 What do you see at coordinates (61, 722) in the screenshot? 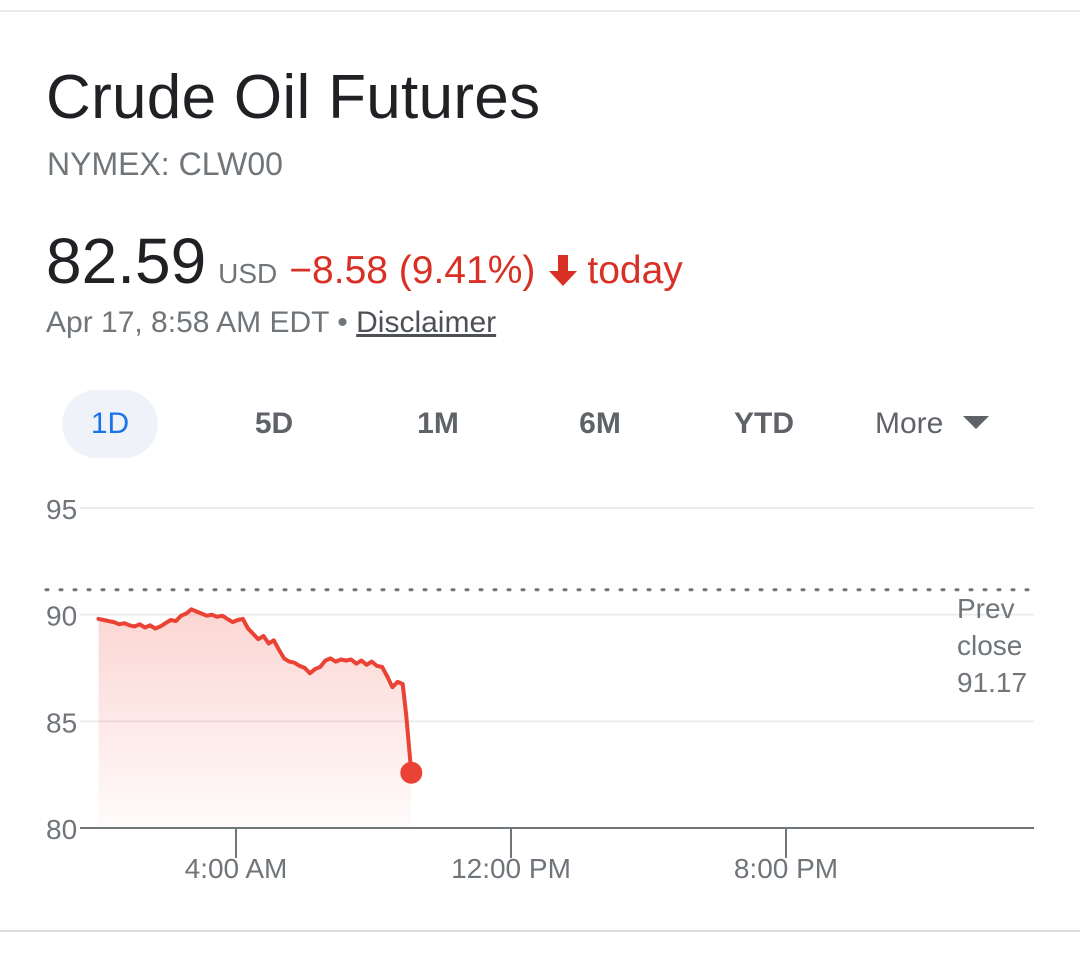
I see `y-tick-label: 85` at bounding box center [61, 722].